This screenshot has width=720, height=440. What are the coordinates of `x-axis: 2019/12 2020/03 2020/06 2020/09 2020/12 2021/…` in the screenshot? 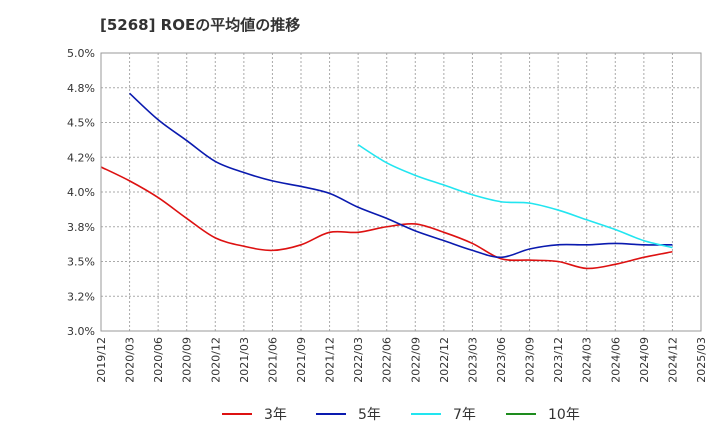 It's located at (401, 360).